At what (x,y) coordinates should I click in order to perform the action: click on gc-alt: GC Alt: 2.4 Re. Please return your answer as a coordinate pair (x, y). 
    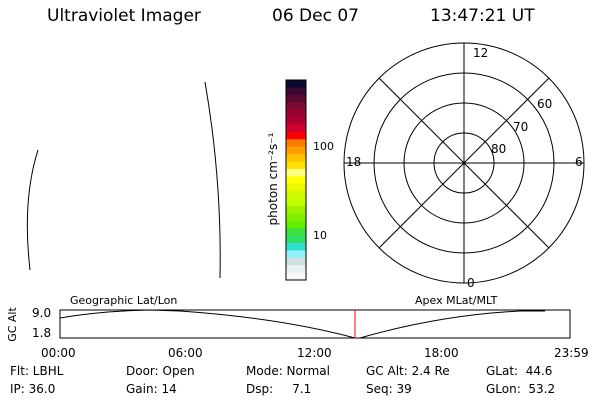
    Looking at the image, I should click on (408, 371).